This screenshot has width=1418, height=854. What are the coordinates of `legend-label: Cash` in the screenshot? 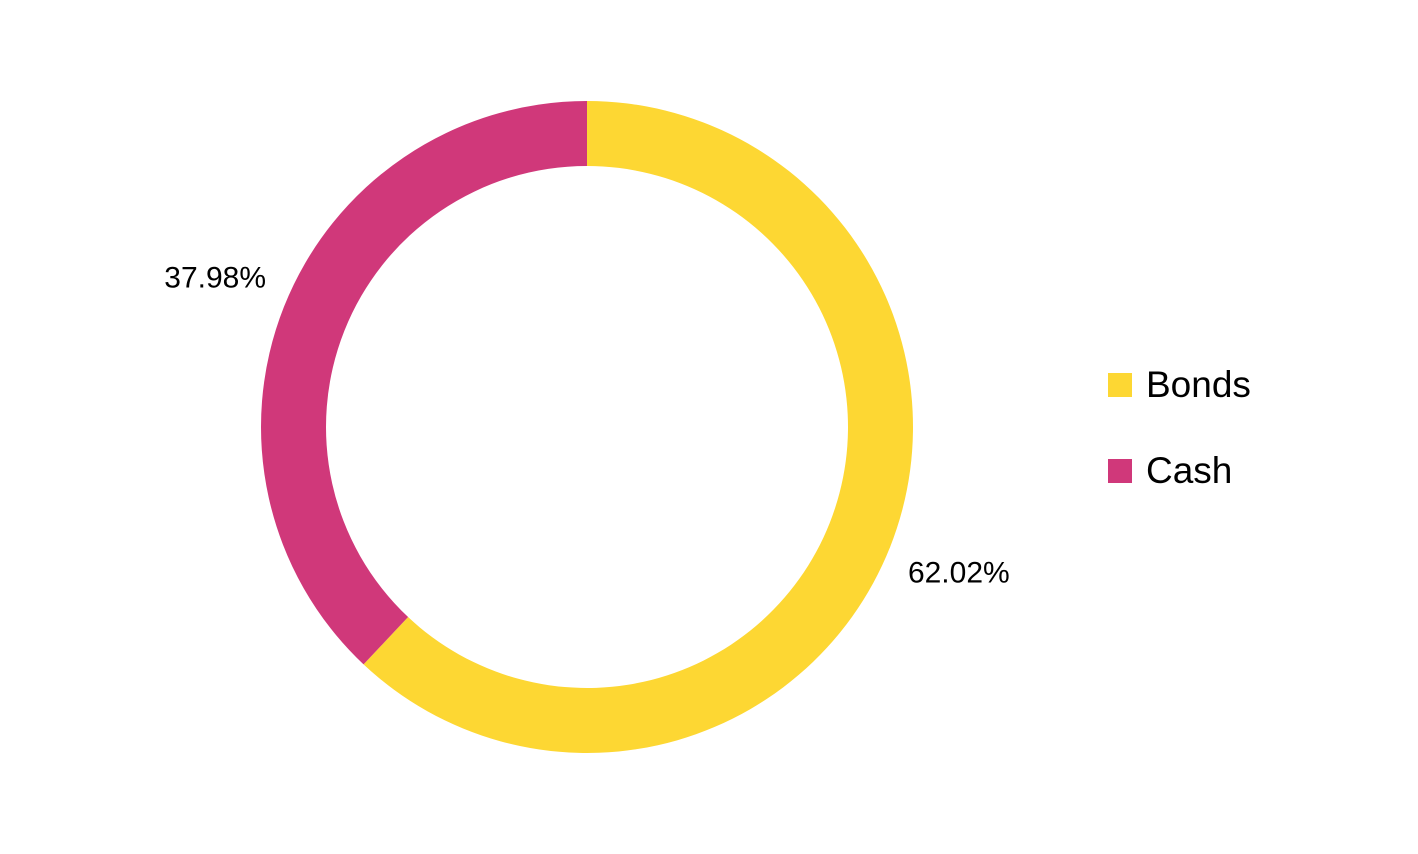 It's located at (1189, 470).